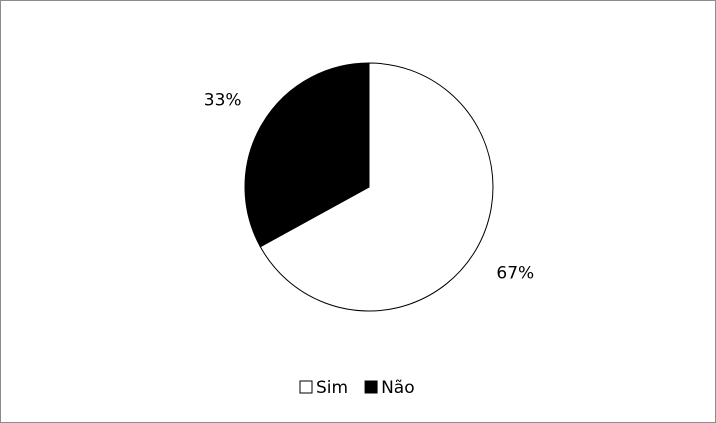 This screenshot has width=716, height=423. Describe the element at coordinates (398, 388) in the screenshot. I see `legend-label: Não` at that location.